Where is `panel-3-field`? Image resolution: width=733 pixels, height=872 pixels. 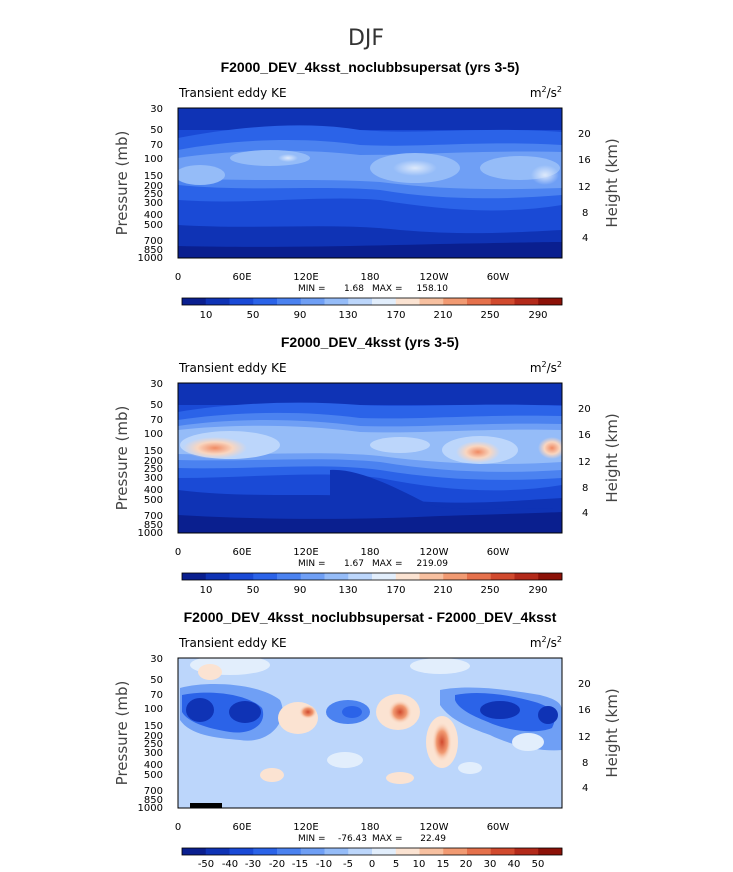
panel-3-field is located at coordinates (370, 733).